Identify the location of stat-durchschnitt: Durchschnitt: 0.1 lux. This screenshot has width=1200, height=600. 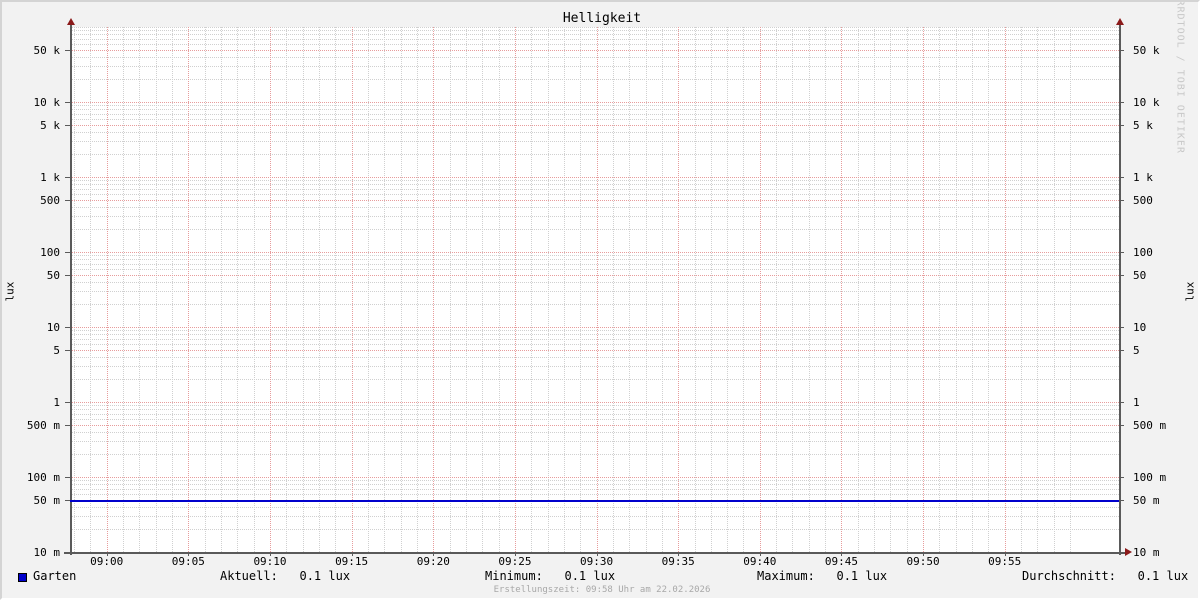
(1105, 576).